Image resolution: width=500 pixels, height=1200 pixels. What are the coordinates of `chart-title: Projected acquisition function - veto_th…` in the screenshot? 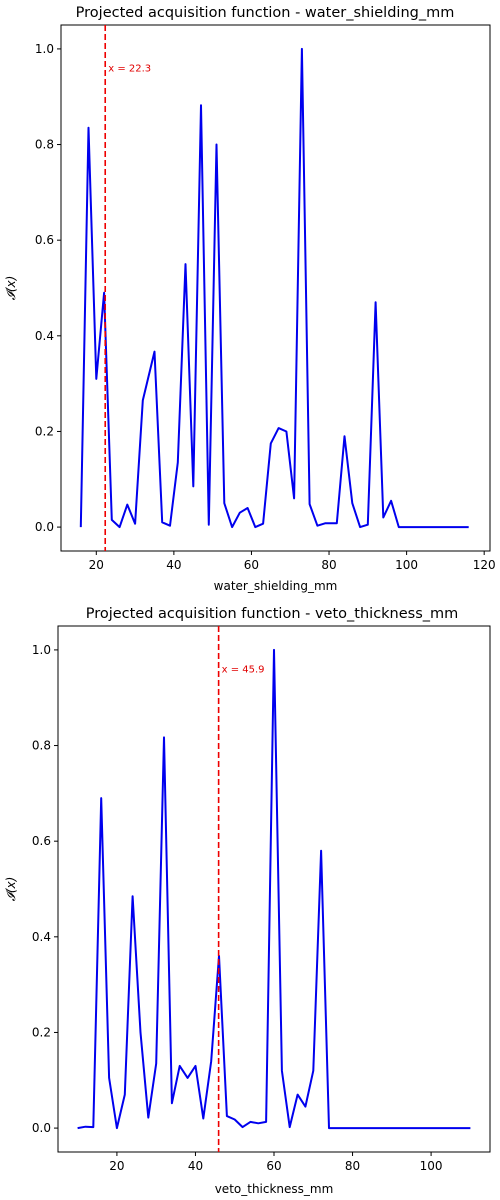 It's located at (272, 614).